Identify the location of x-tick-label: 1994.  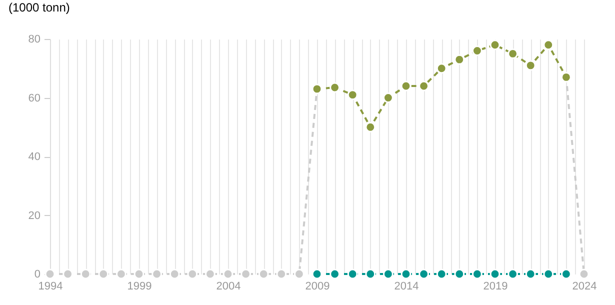
(50, 286).